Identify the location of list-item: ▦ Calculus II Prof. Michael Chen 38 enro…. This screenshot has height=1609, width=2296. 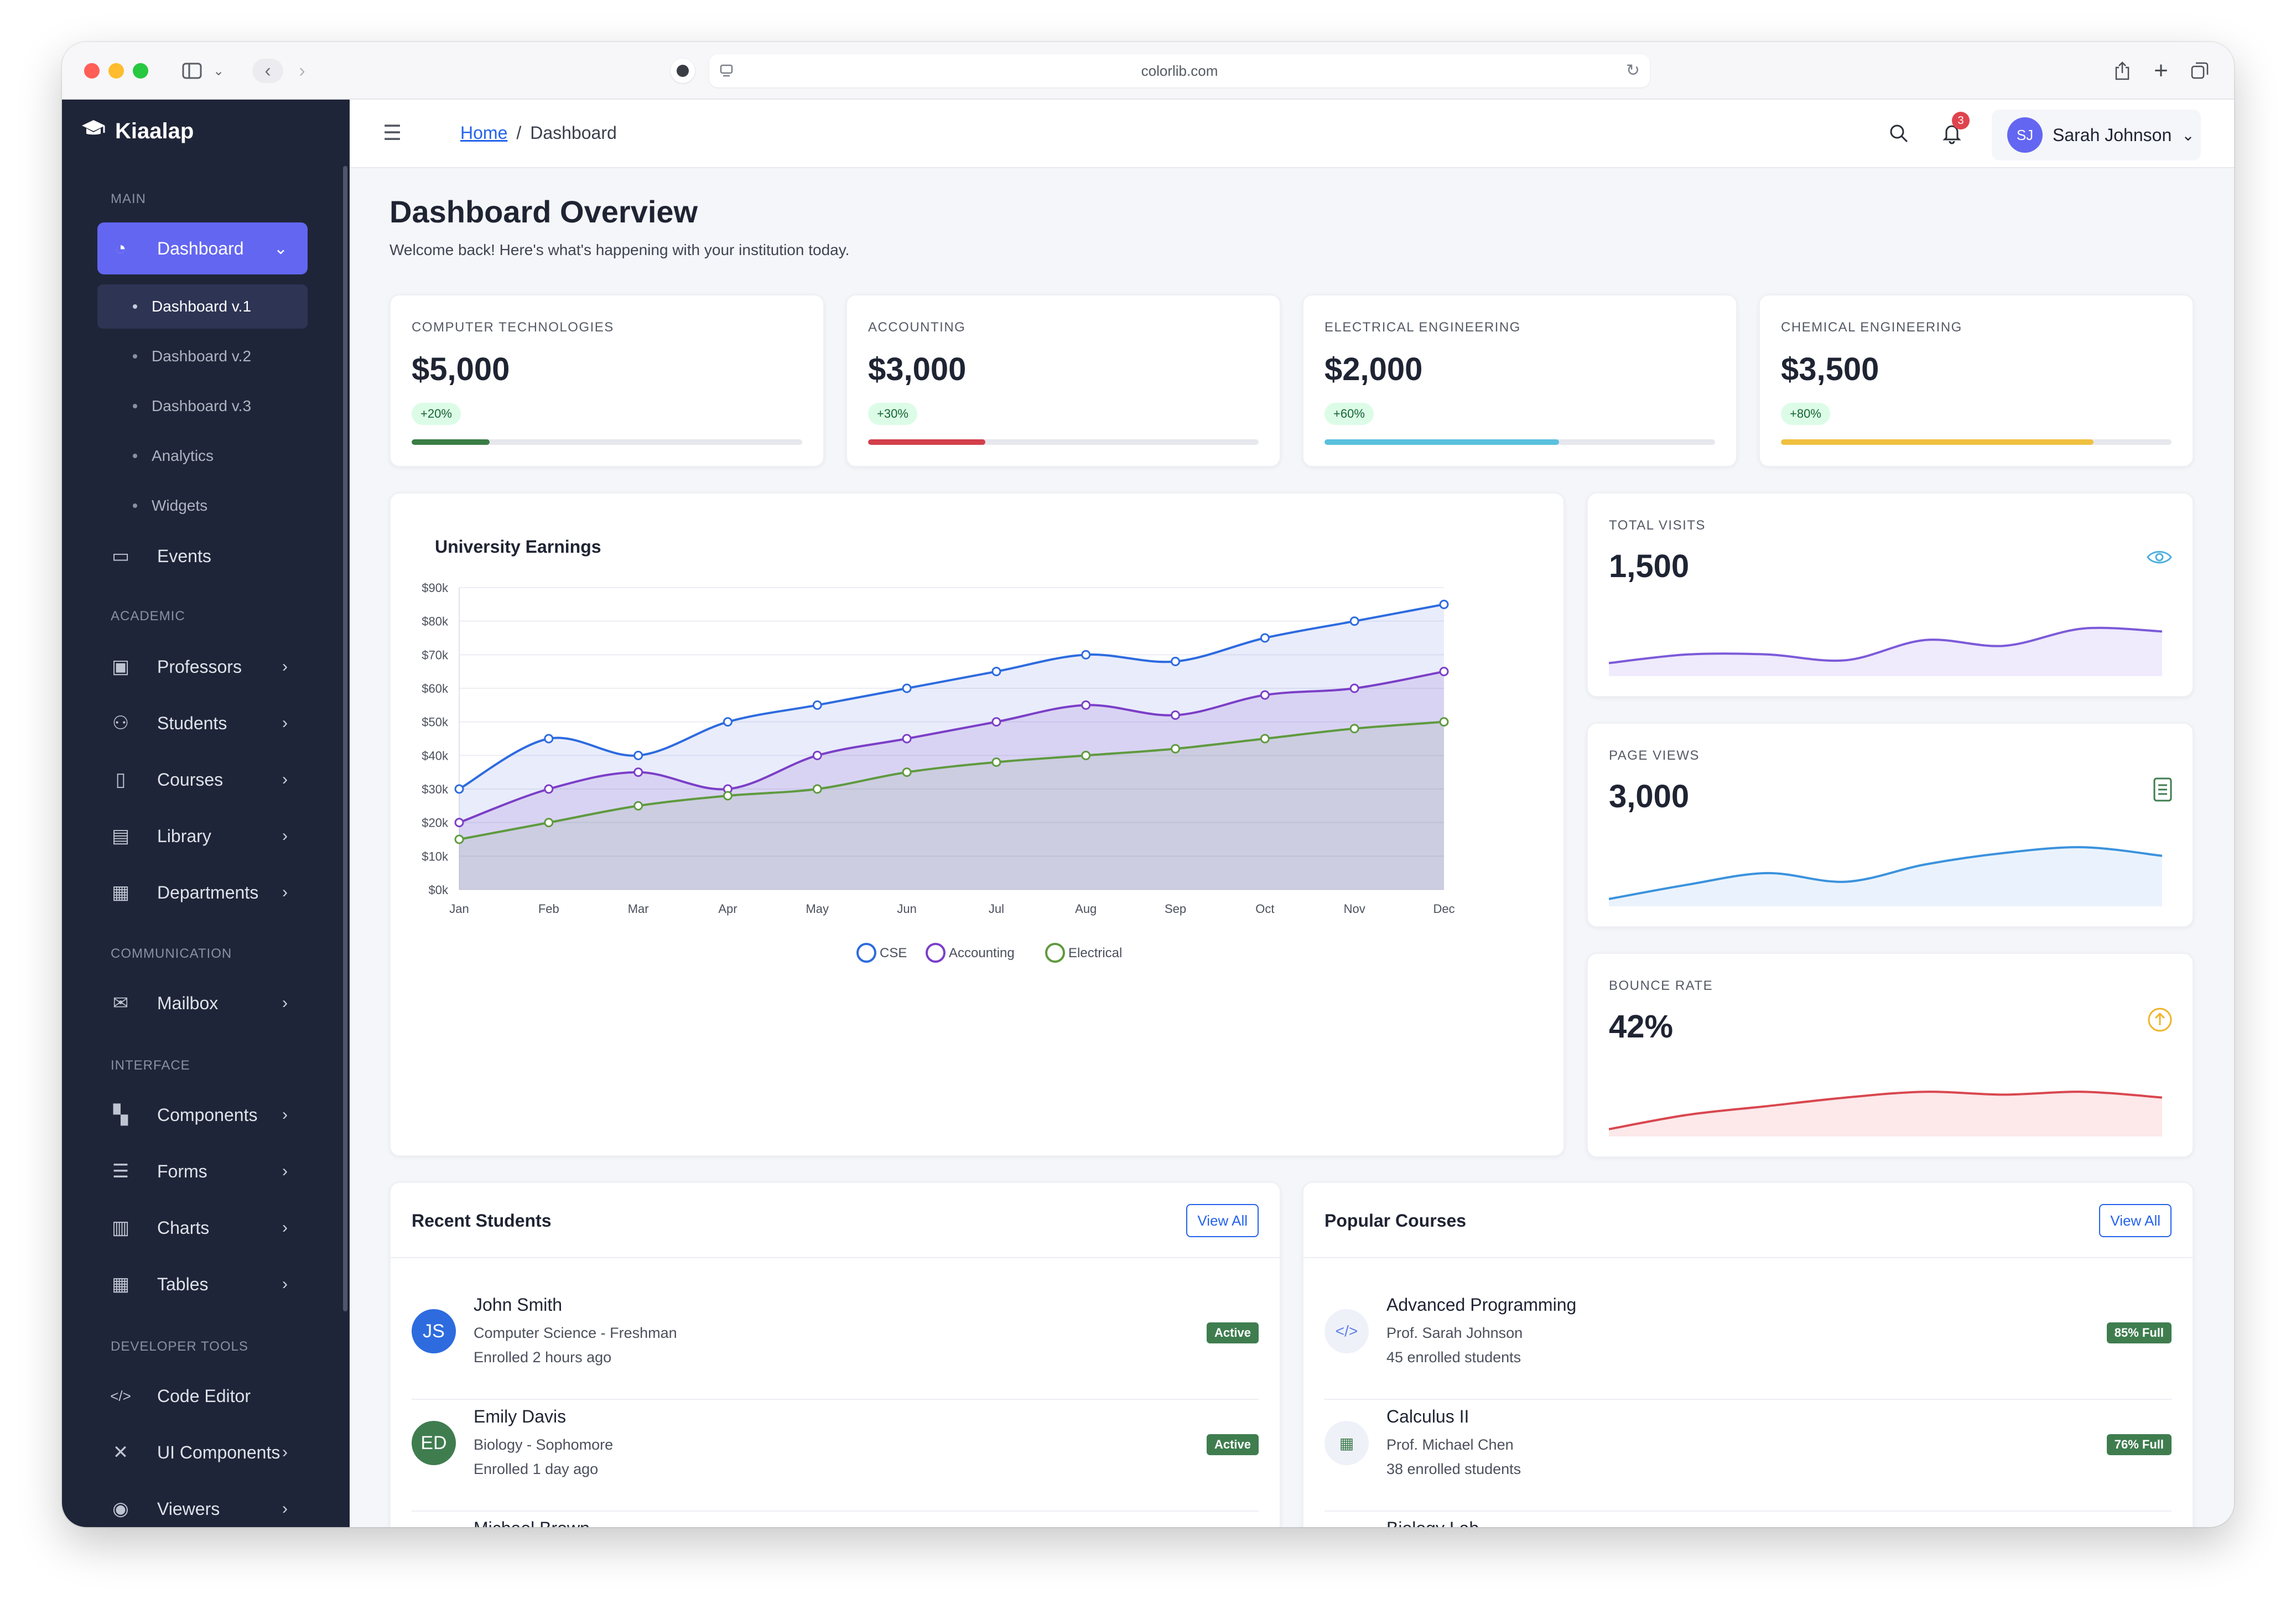
(1748, 1456).